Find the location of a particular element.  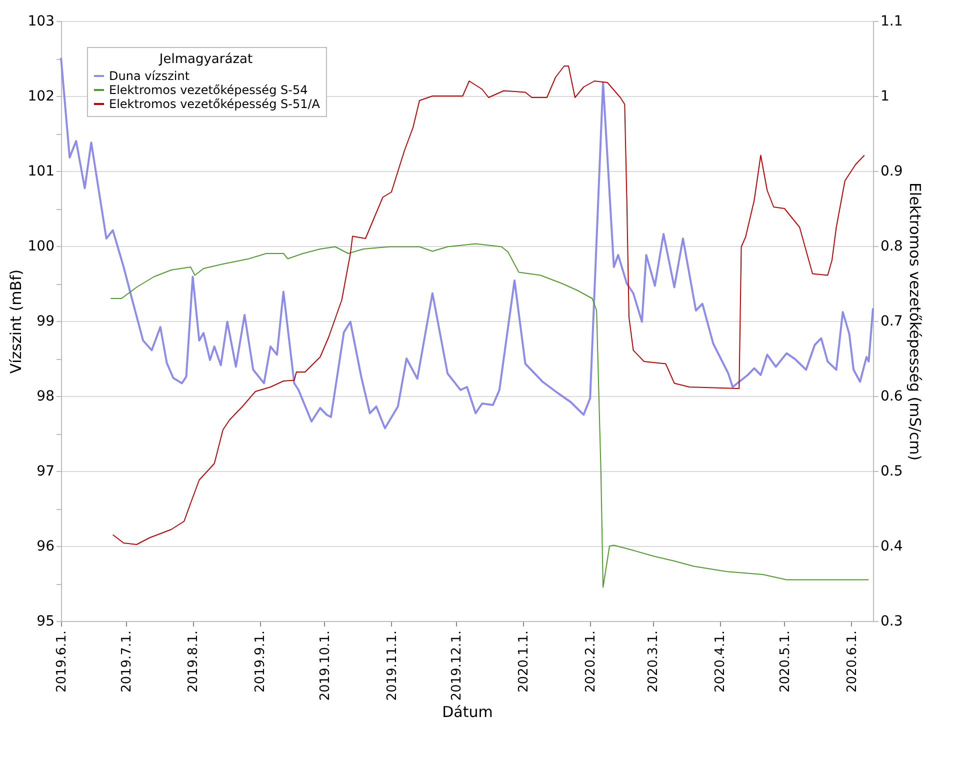

y-tick-label: 100 is located at coordinates (41, 246).